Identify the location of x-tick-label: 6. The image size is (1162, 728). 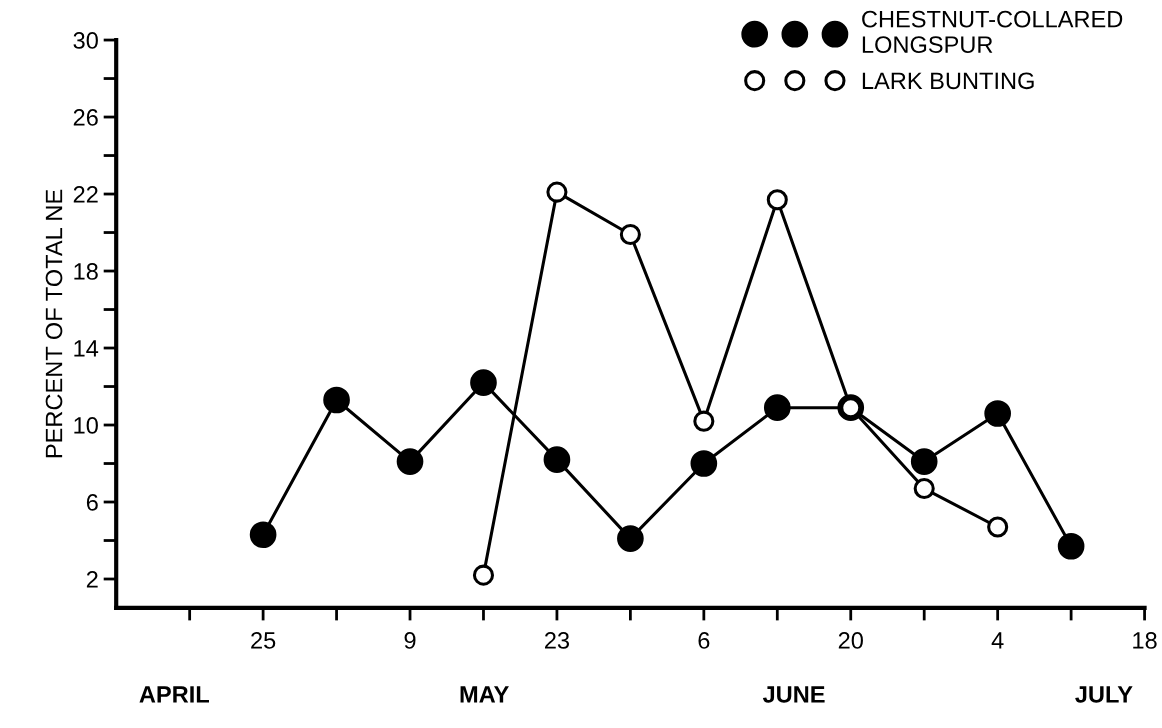
(704, 640).